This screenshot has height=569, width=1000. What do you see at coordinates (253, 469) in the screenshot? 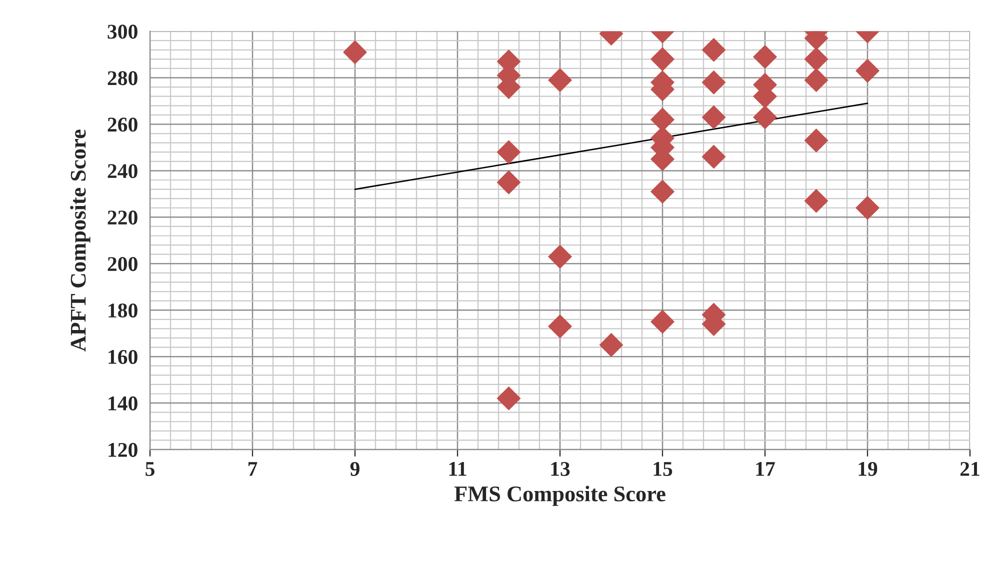
I see `x-tick-label: 7` at bounding box center [253, 469].